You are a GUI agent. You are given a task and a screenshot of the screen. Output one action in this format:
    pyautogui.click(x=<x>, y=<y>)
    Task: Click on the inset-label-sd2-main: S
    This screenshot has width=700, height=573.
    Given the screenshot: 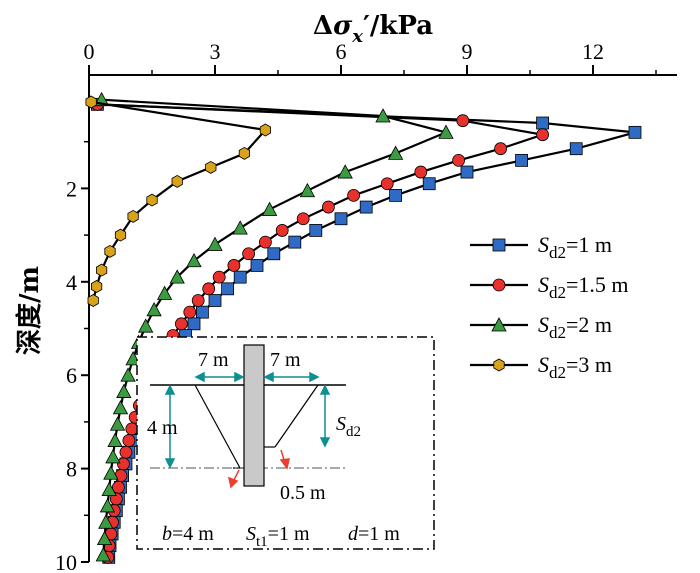 What is the action you would take?
    pyautogui.click(x=341, y=424)
    